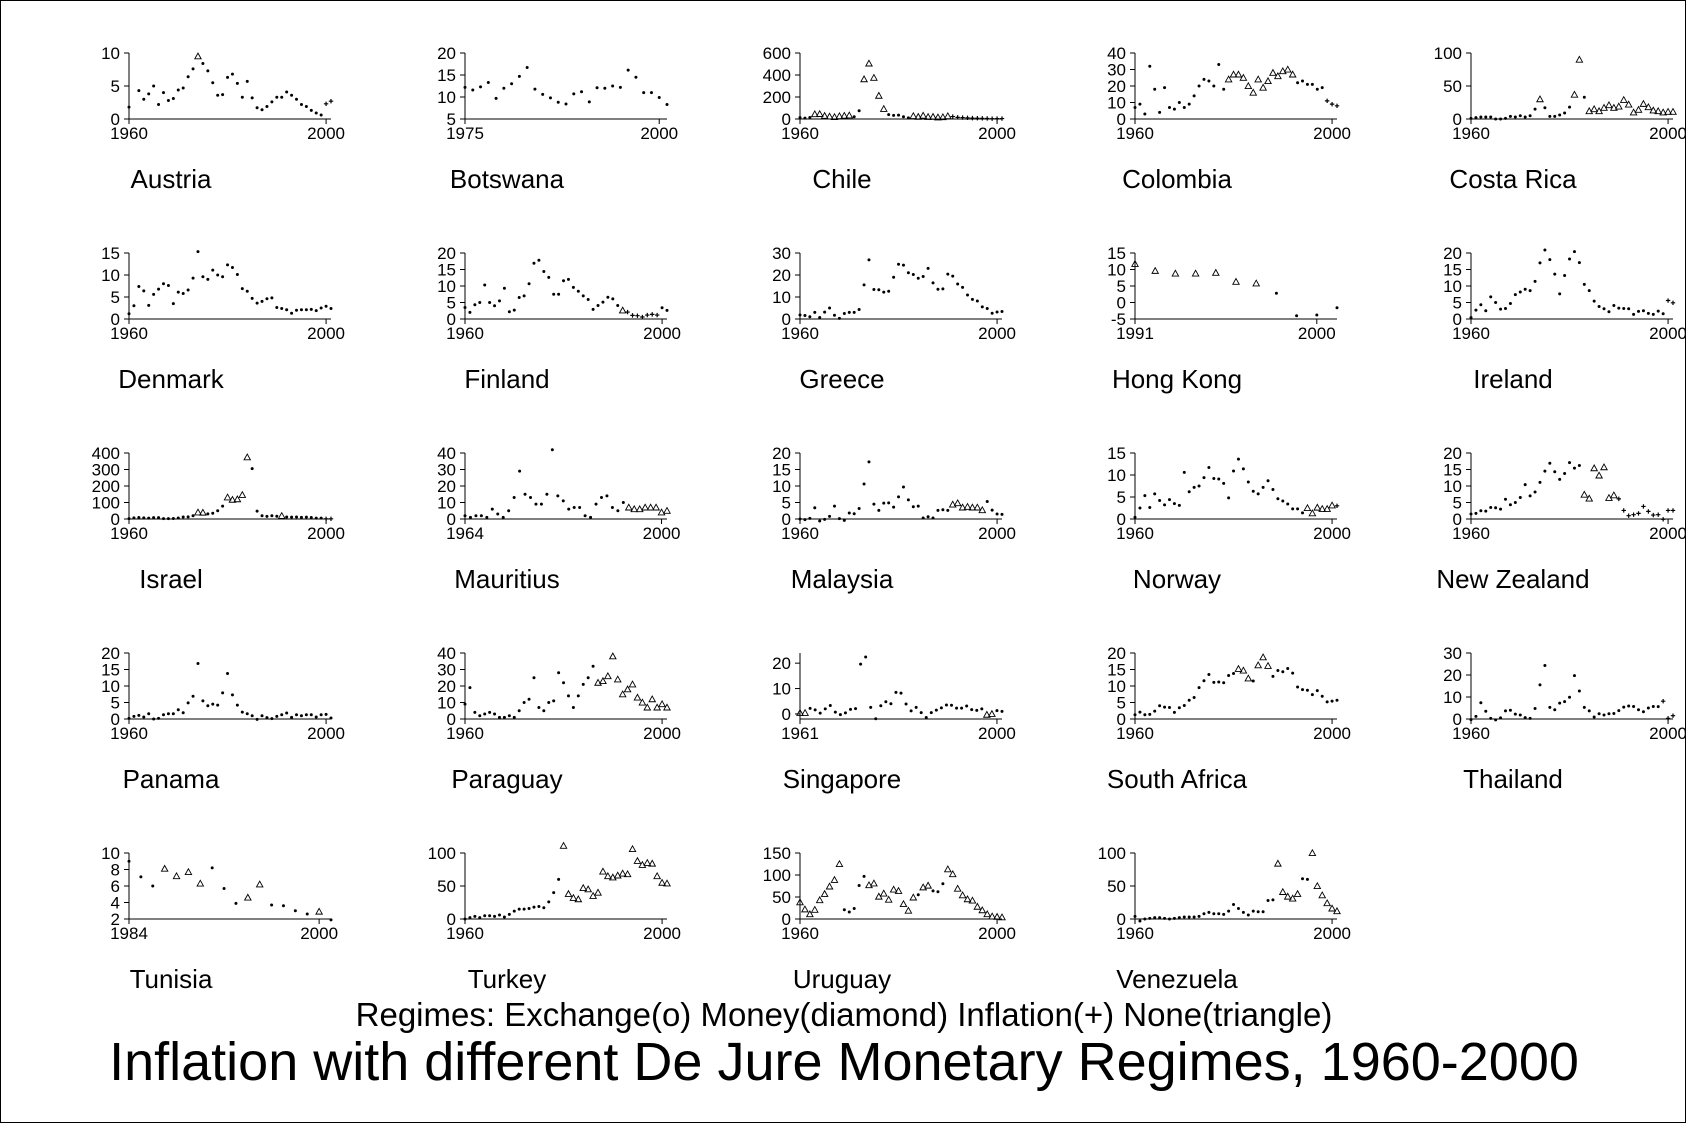  What do you see at coordinates (1512, 579) in the screenshot?
I see `panel-label: New Zealand` at bounding box center [1512, 579].